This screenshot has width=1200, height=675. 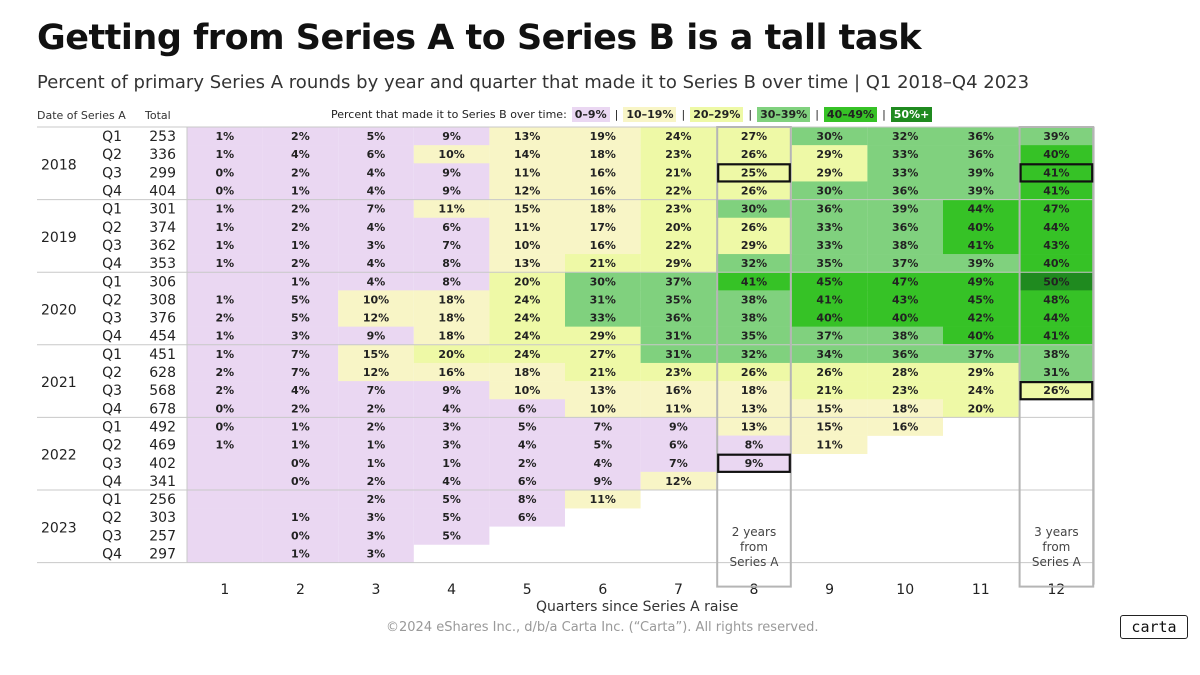 I want to click on callout-text: Series A, so click(x=1057, y=562).